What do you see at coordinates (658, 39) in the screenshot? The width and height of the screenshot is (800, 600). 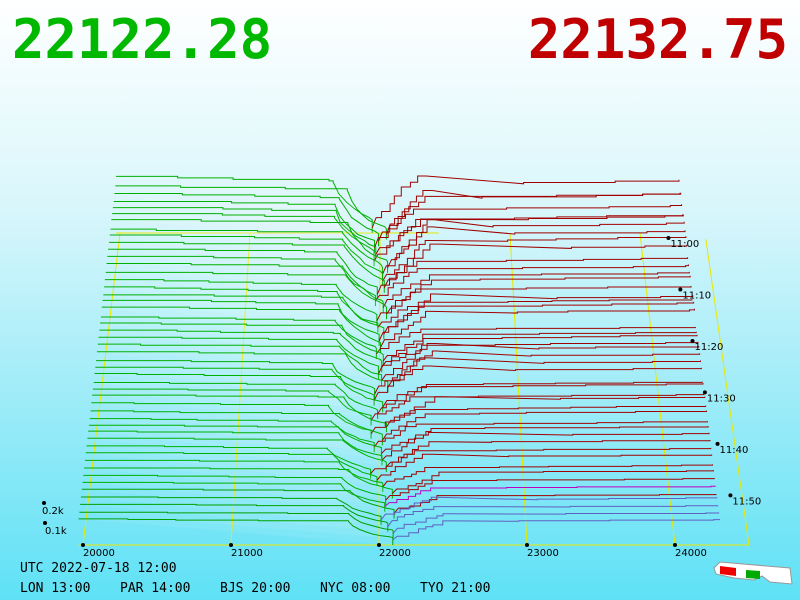 I see `ask-price: 22132.75` at bounding box center [658, 39].